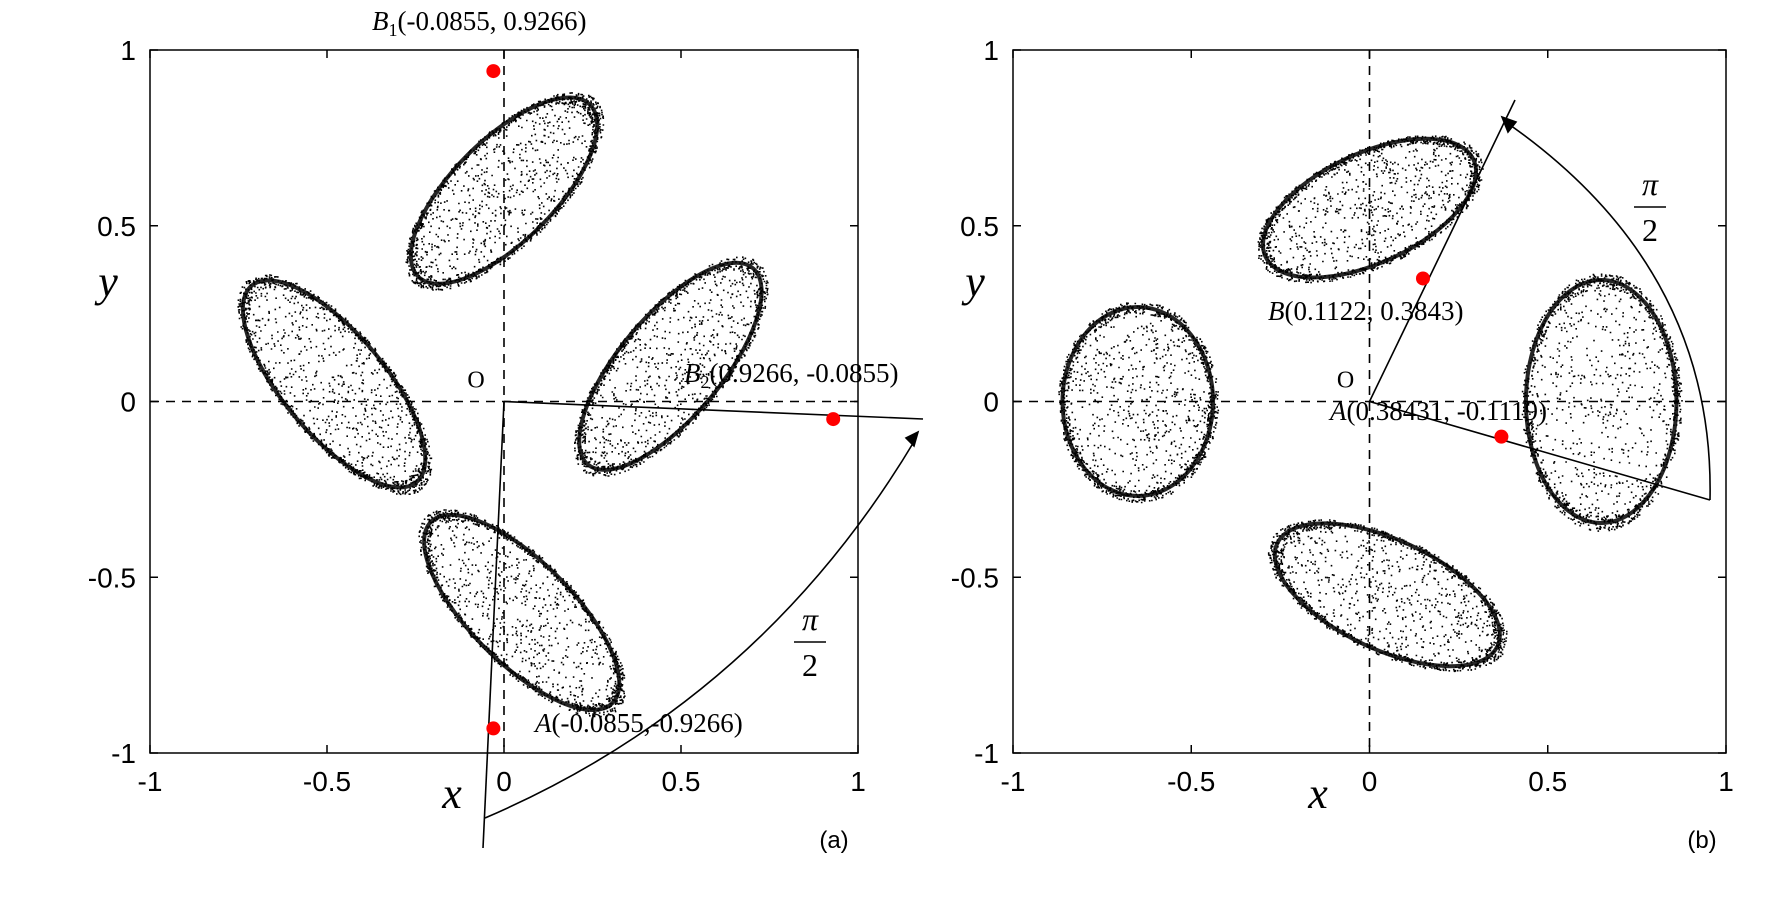  I want to click on point-label-coords: (-0.0855,-0.9266), so click(647, 723).